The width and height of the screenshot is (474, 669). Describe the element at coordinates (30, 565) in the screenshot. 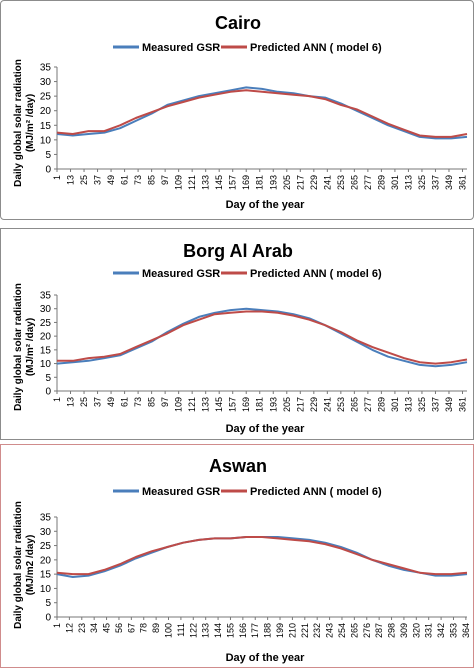

I see `y-axis-title-line2: (MJ/m2 /day)` at that location.